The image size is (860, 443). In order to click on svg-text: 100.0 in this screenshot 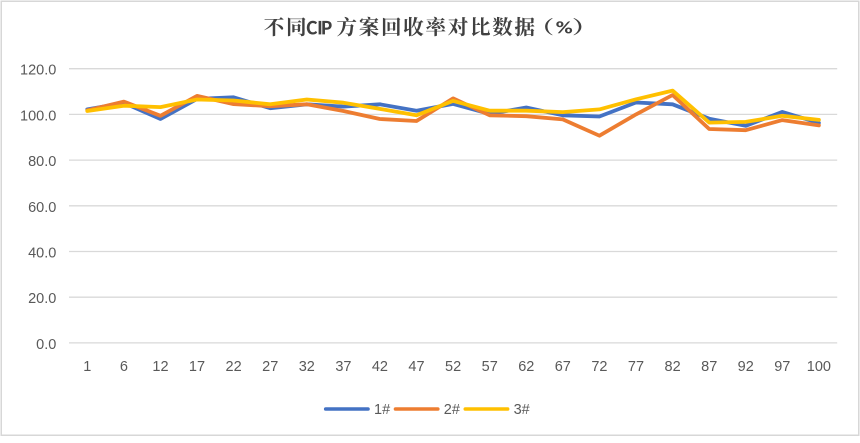, I will do `click(38, 116)`.